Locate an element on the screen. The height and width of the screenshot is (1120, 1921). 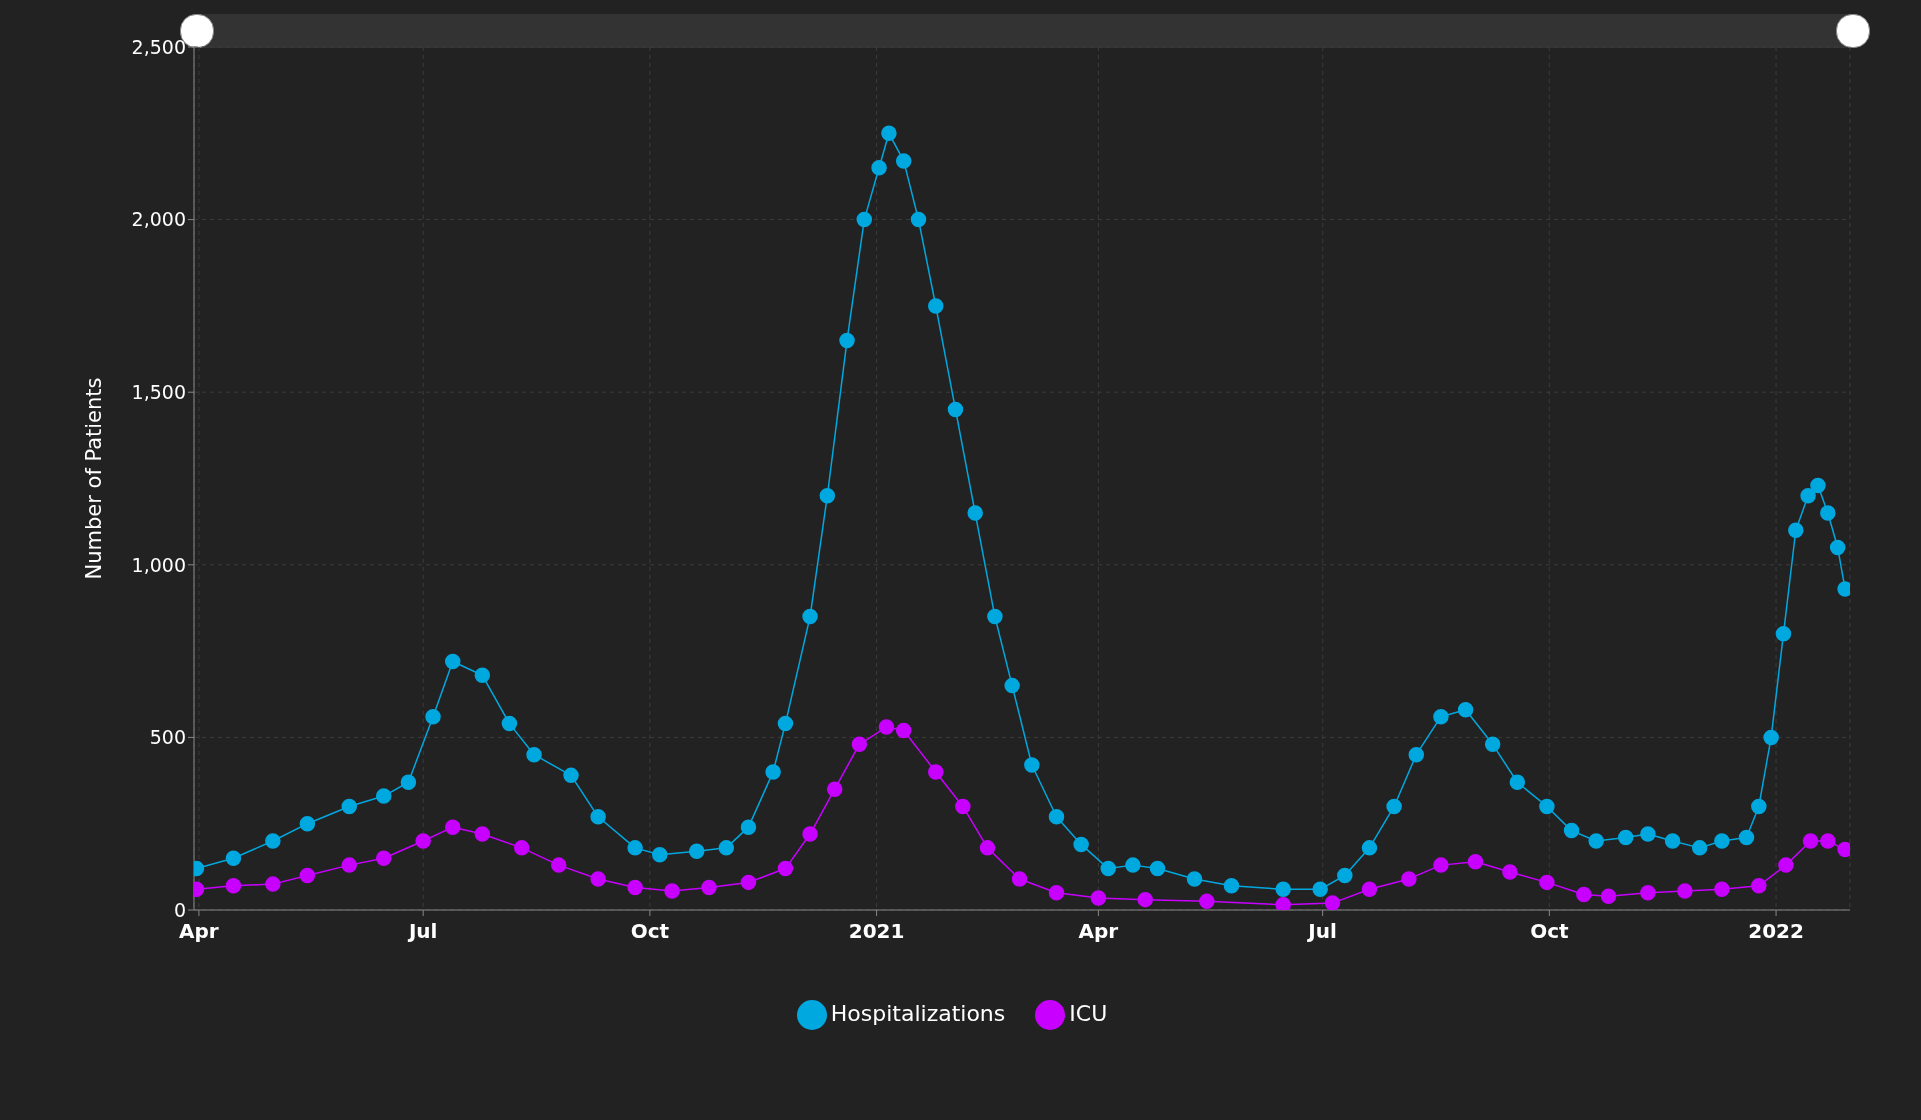
x-tick-label: 2021 is located at coordinates (876, 931).